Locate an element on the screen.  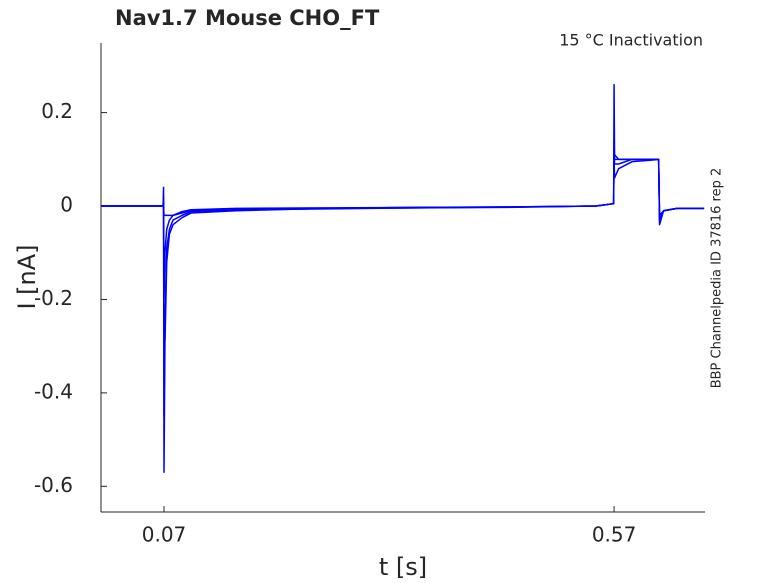
trace is located at coordinates (403, 185).